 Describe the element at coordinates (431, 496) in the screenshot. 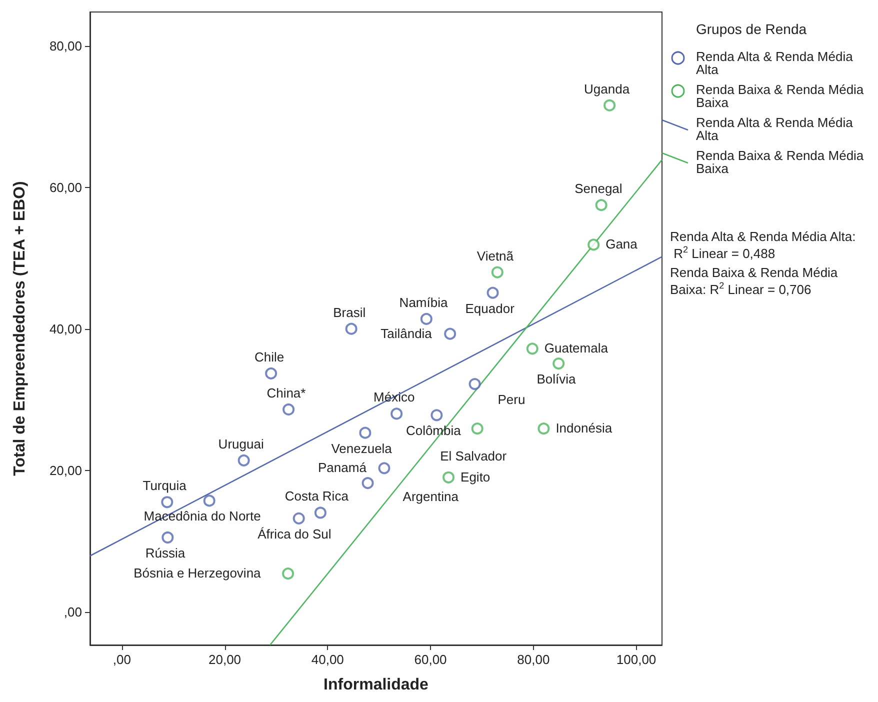

I see `annotation: Argentina` at that location.